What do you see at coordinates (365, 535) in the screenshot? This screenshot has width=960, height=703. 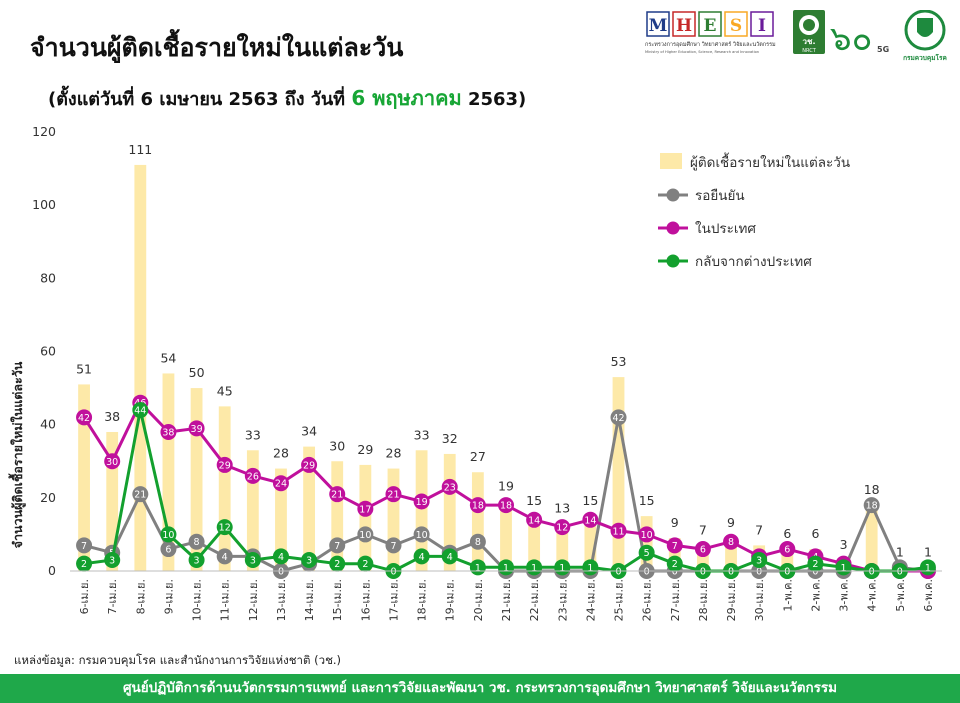 I see `data-point-label: 10` at bounding box center [365, 535].